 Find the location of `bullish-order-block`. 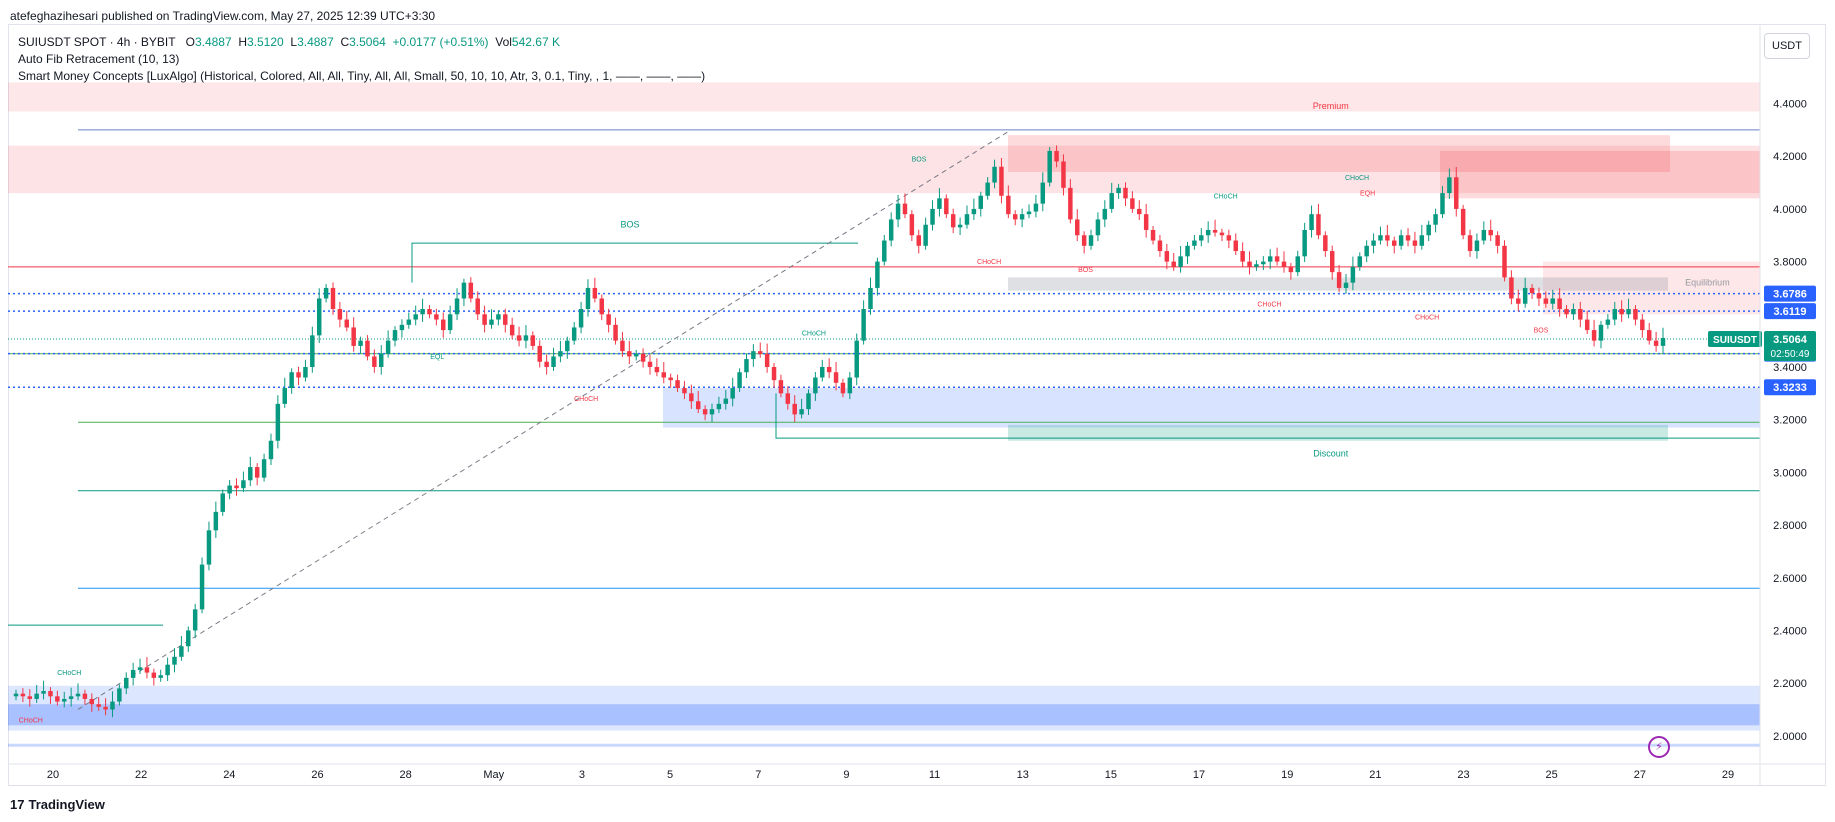

bullish-order-block is located at coordinates (1211, 408).